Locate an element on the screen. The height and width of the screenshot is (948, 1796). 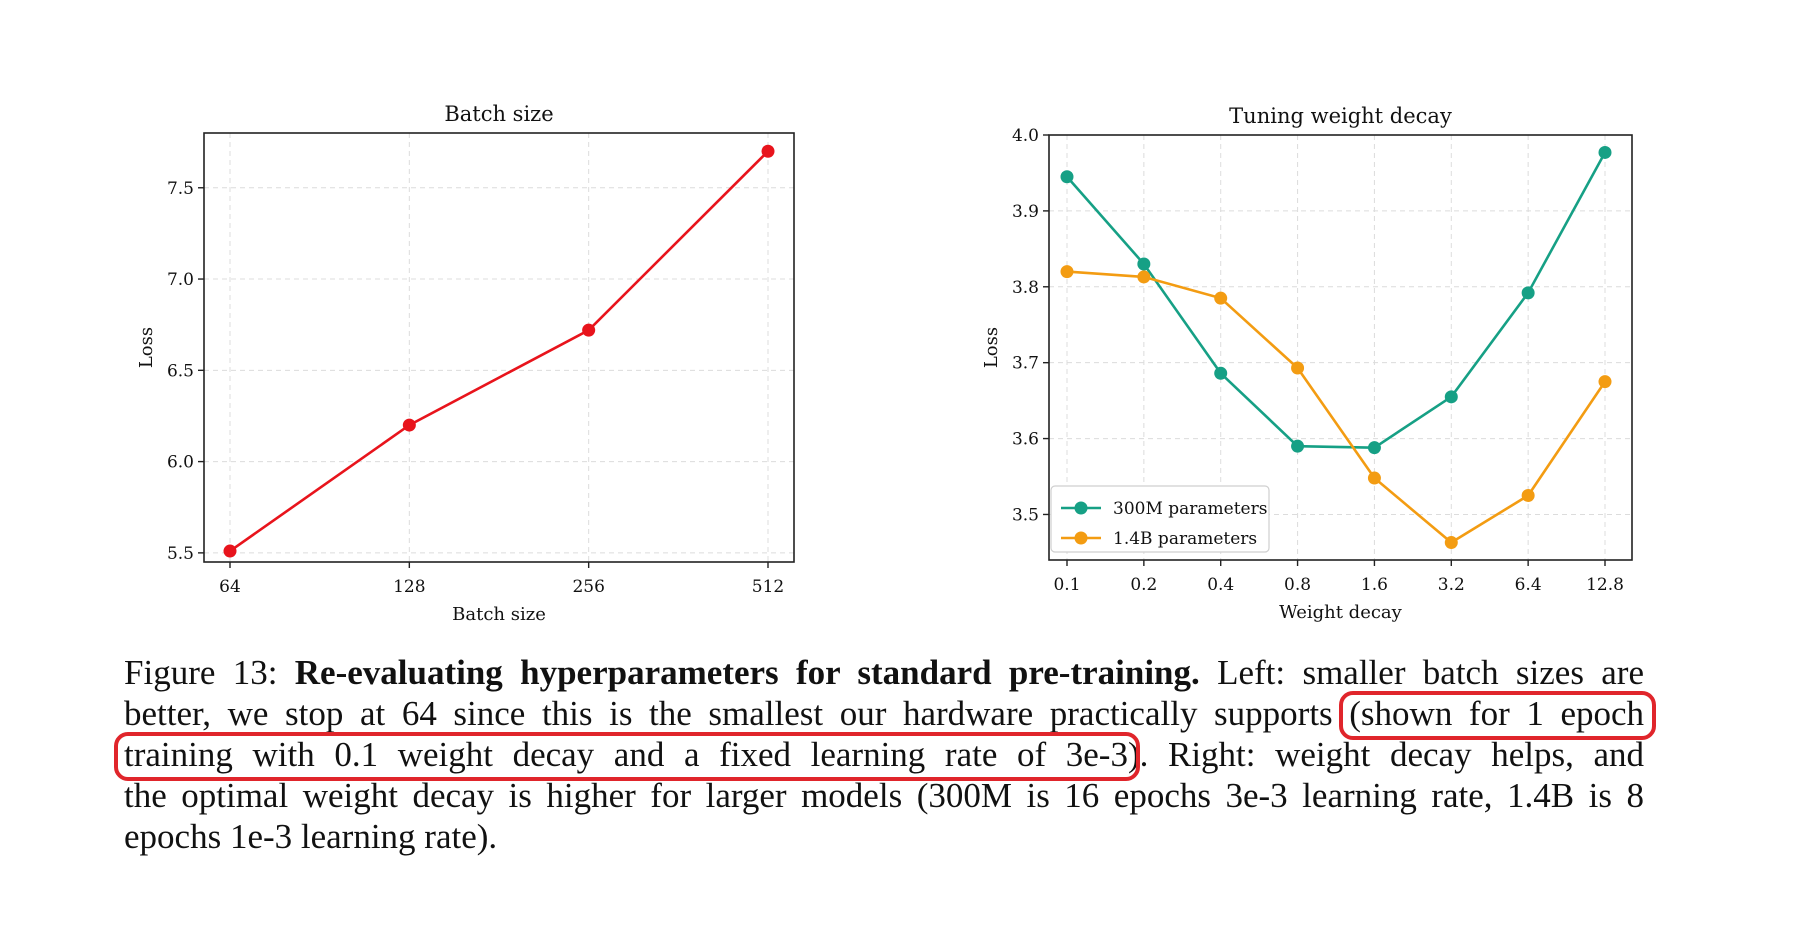
y-tick-label: 3.8 is located at coordinates (1025, 288).